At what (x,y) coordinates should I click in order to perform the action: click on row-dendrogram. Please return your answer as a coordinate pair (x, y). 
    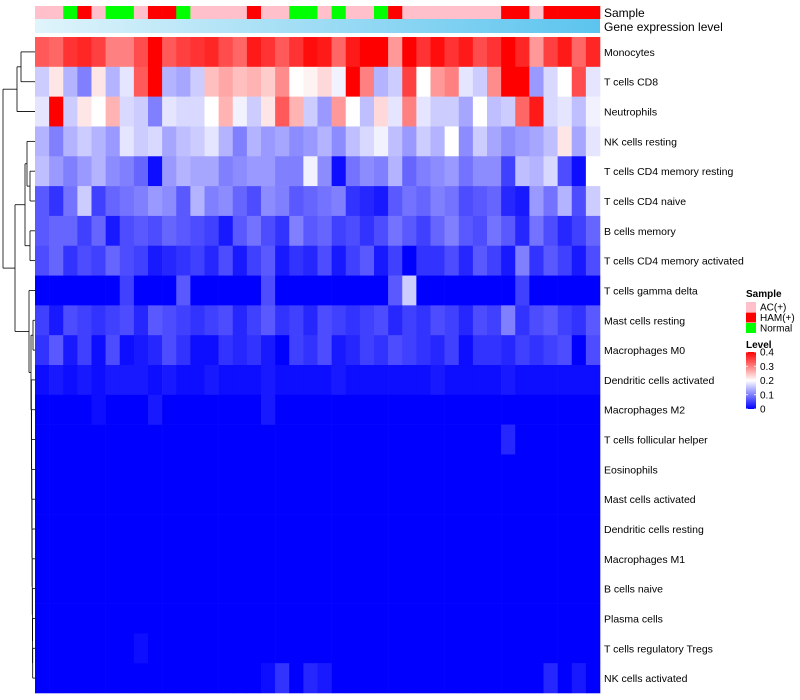
    Looking at the image, I should click on (18, 365).